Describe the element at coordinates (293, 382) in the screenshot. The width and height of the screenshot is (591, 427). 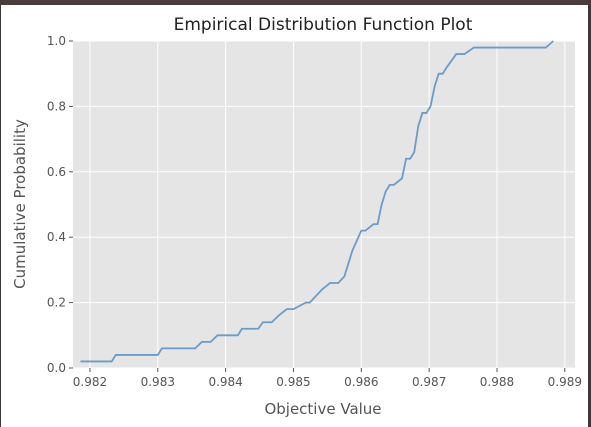
I see `x-tick-label: 0.985` at that location.